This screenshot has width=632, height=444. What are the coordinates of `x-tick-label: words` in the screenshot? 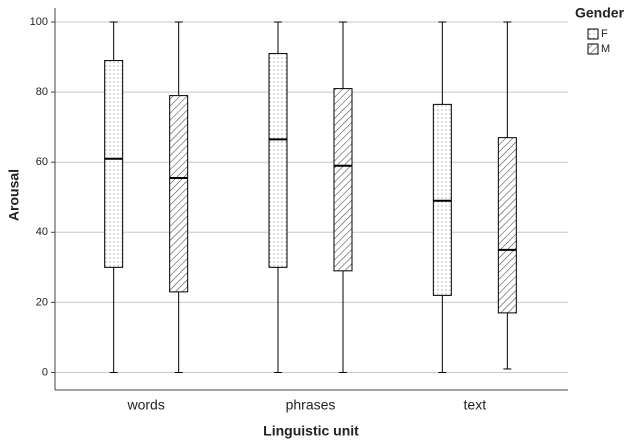 It's located at (145, 405).